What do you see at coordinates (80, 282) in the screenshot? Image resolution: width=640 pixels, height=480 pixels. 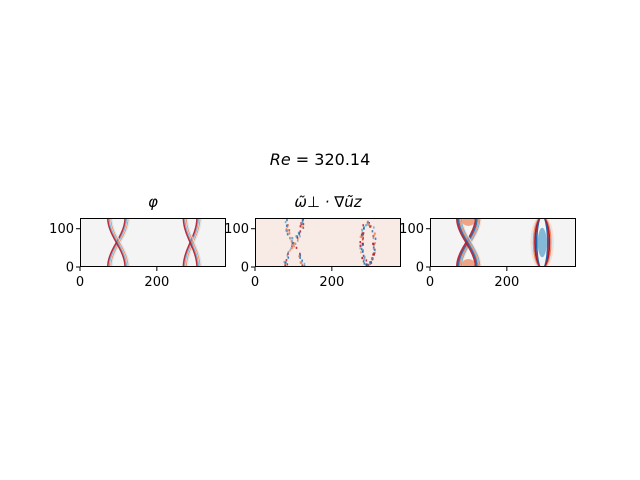 I see `panel-1-xtick-label-1: 0` at bounding box center [80, 282].